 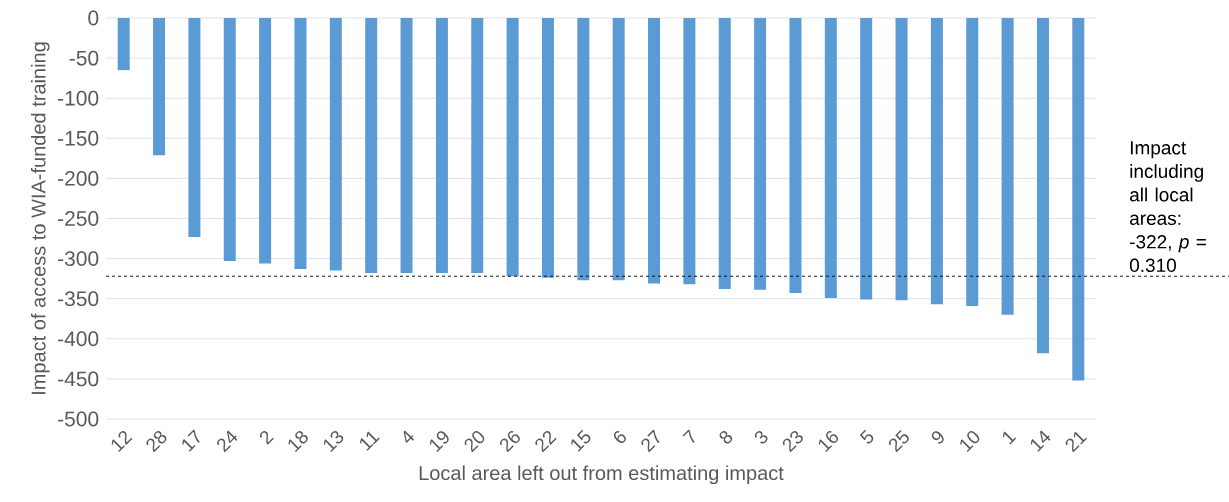 I want to click on x-tick-label: 1, so click(x=1009, y=438).